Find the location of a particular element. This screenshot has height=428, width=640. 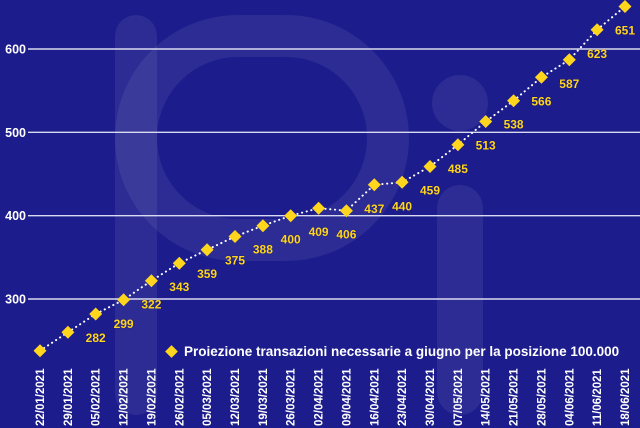

data-point-label: 587 is located at coordinates (569, 84).